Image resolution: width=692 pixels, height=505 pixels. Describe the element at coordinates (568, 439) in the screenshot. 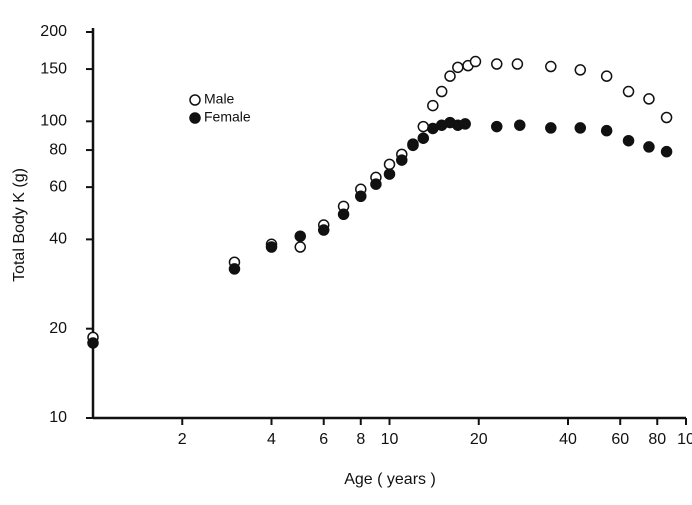

I see `x-tick-label: 40` at that location.